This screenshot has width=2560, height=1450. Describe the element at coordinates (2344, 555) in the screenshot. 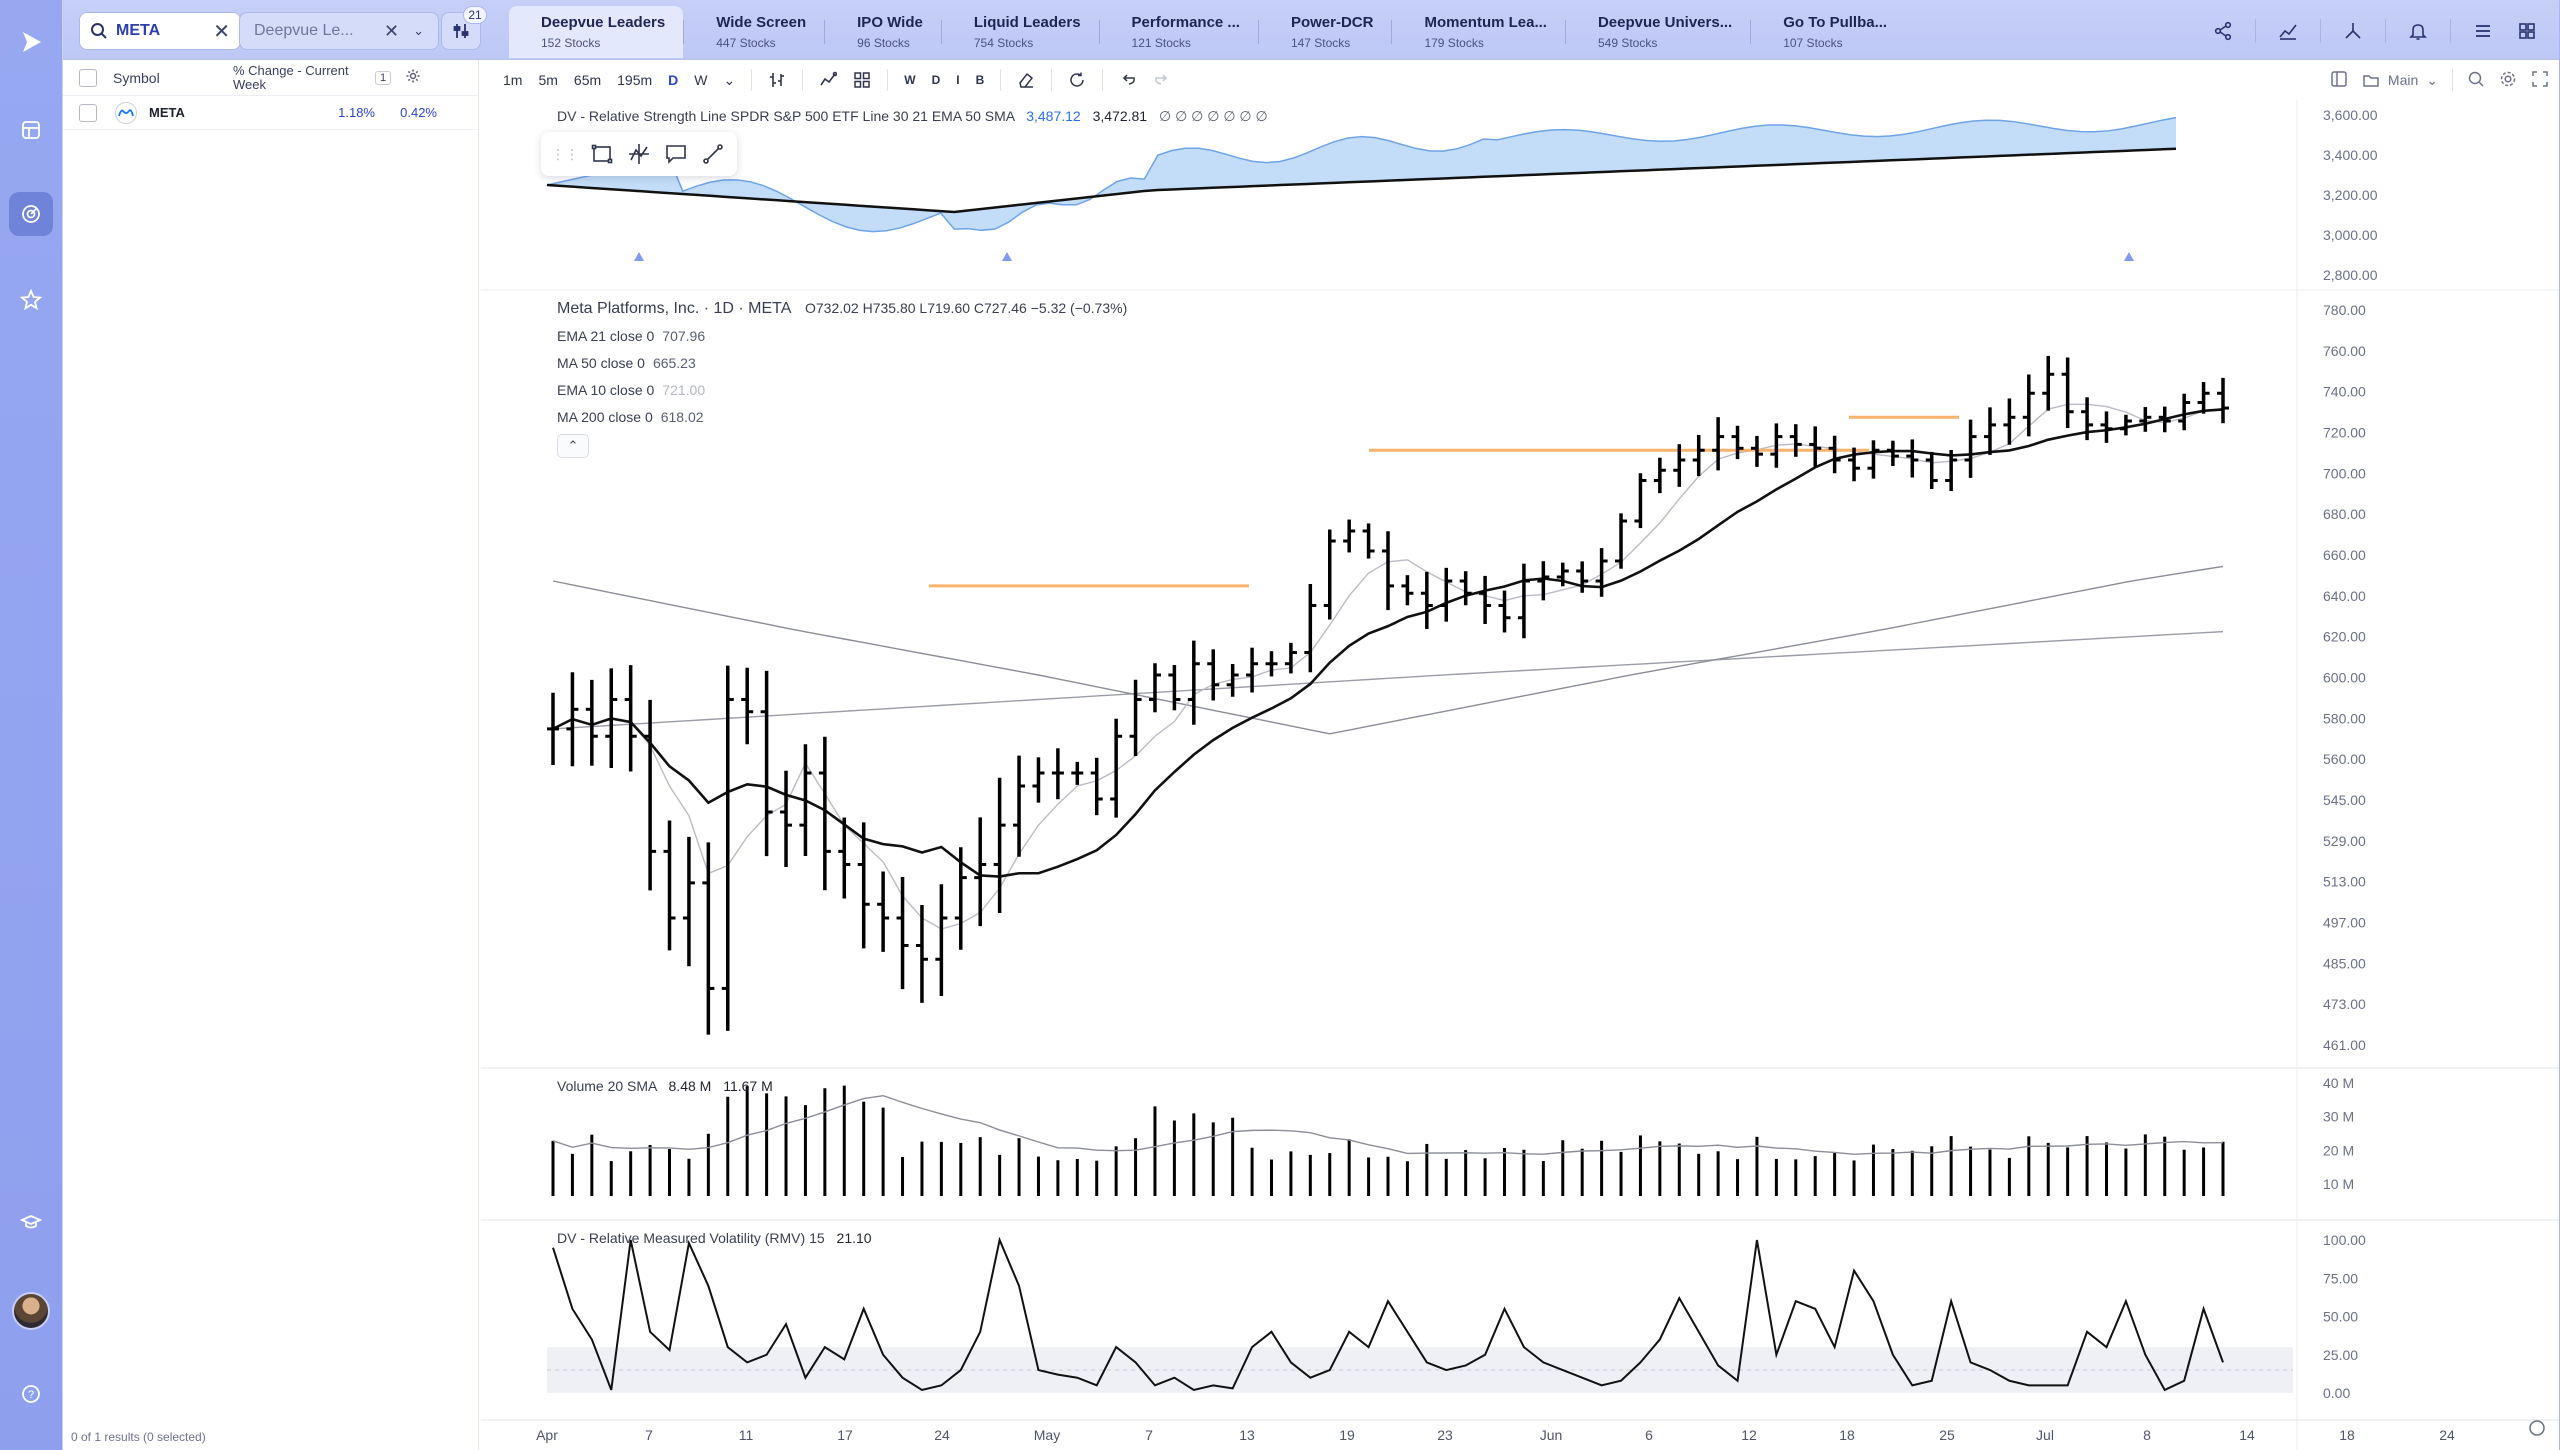

I see `price-axis-label: 660.00` at that location.